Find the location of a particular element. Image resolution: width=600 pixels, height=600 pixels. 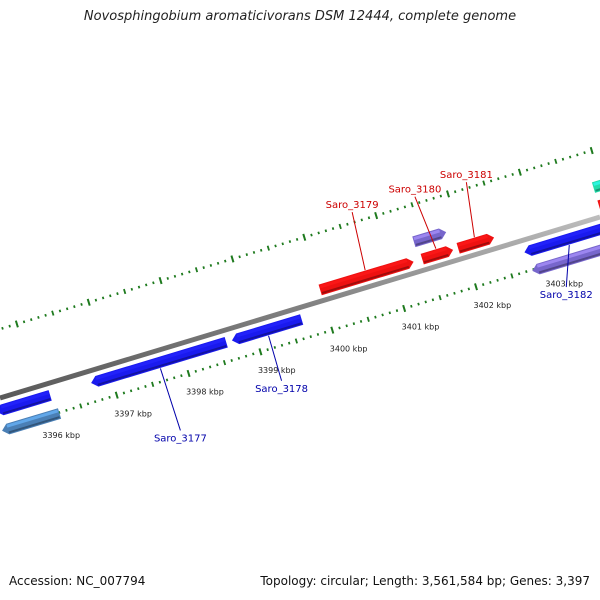

gene-label: Saro_3181 is located at coordinates (466, 175).